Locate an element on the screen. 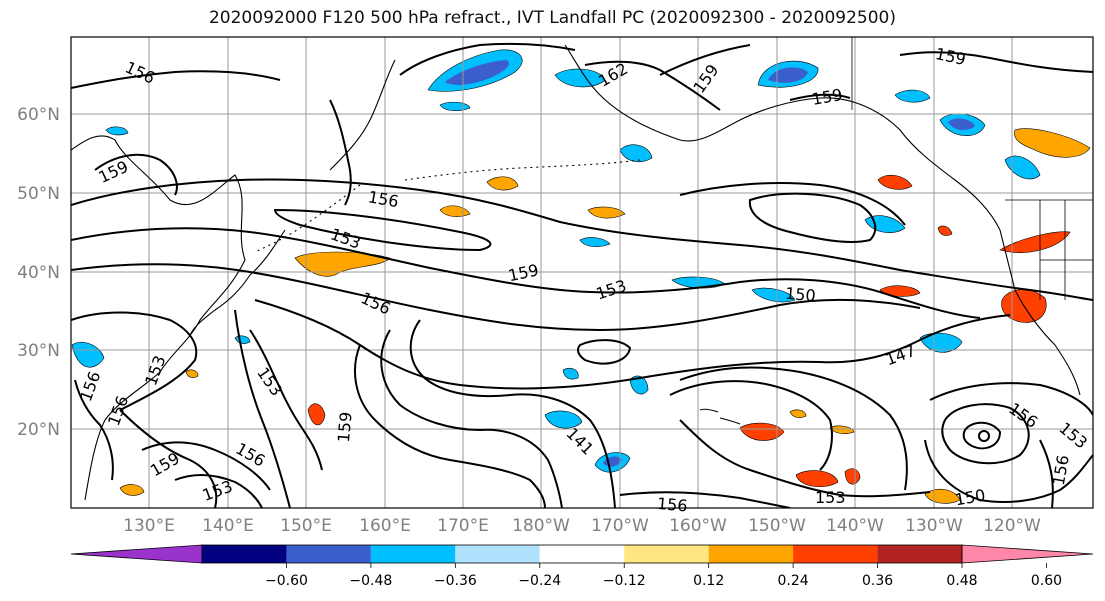 The height and width of the screenshot is (601, 1105). coastline-north-america is located at coordinates (1040, 312).